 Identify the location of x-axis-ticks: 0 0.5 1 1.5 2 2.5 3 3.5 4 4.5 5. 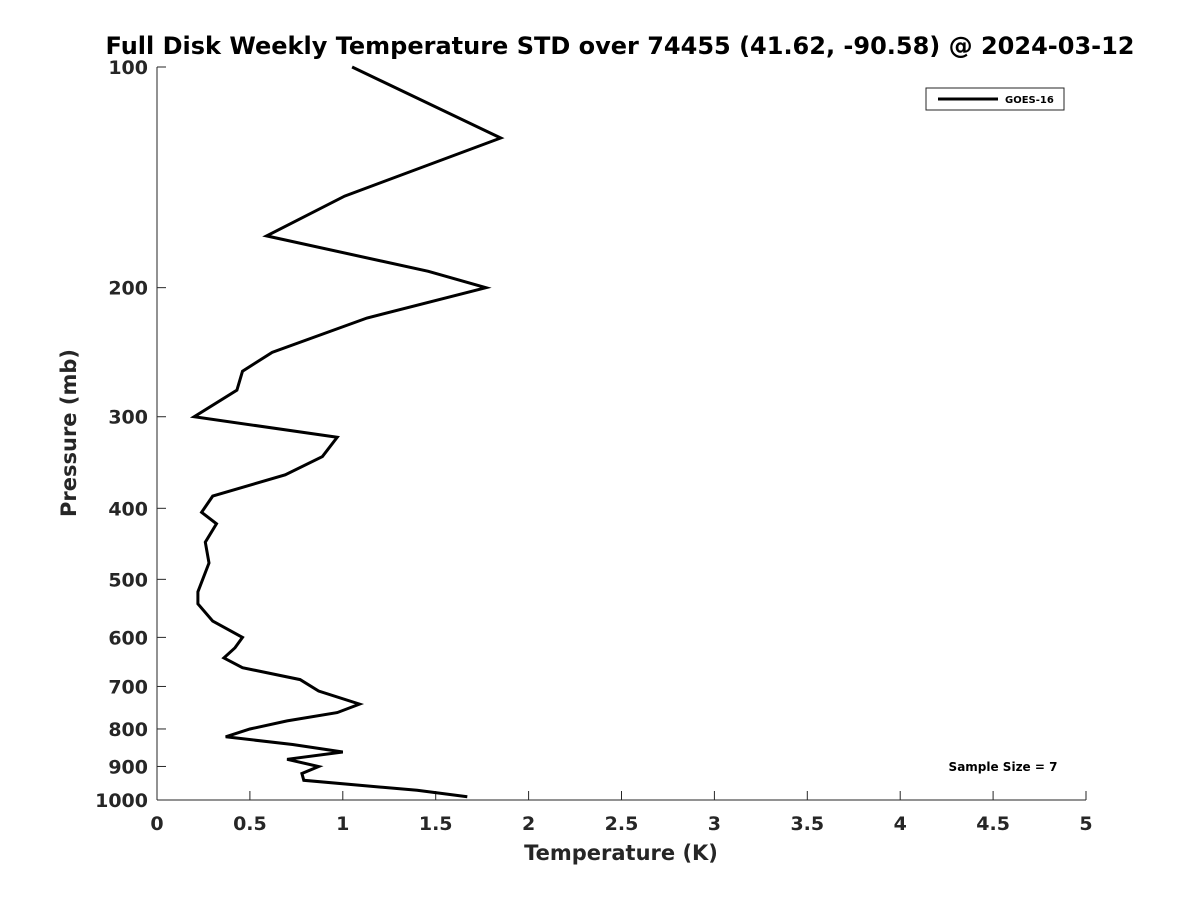
(621, 813).